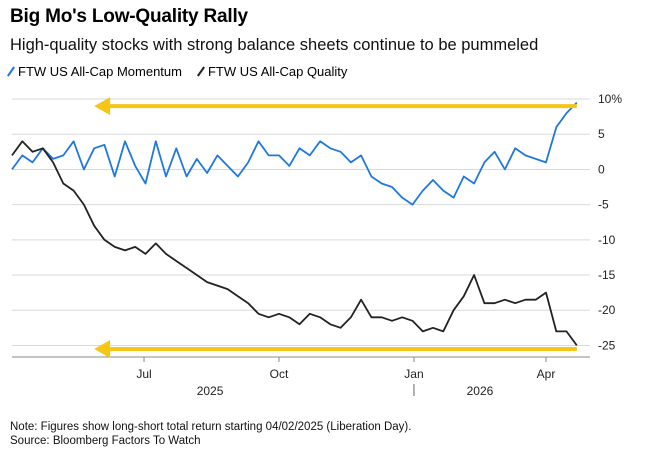  What do you see at coordinates (210, 391) in the screenshot?
I see `year-label: 2025` at bounding box center [210, 391].